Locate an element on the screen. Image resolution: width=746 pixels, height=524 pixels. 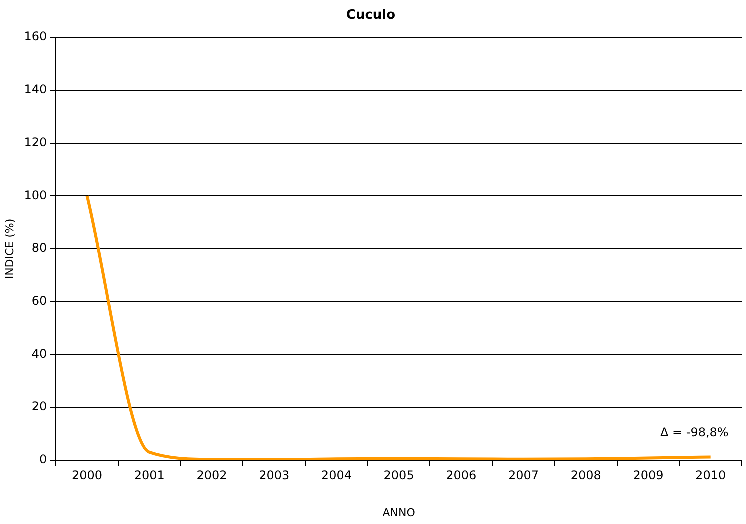
x-tick-label: 2005 is located at coordinates (399, 475).